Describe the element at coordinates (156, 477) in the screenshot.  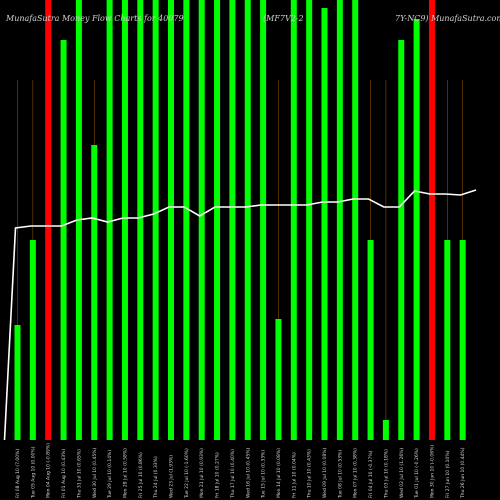
I see `x-tick-label: Thu 24 Jul (0.33%)` at that location.